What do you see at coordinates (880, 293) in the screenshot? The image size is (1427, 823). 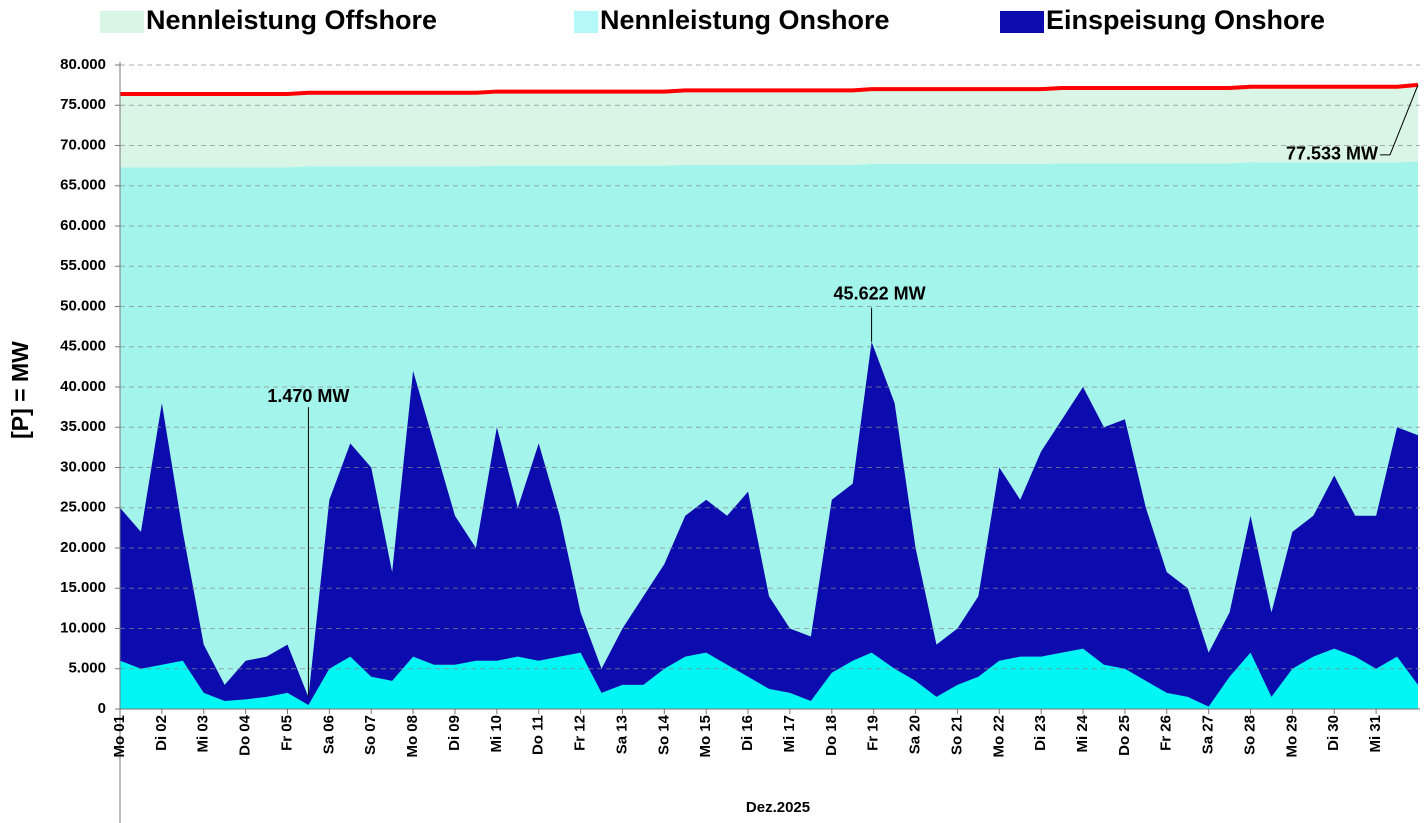 I see `annotation: 45.622 MW` at bounding box center [880, 293].